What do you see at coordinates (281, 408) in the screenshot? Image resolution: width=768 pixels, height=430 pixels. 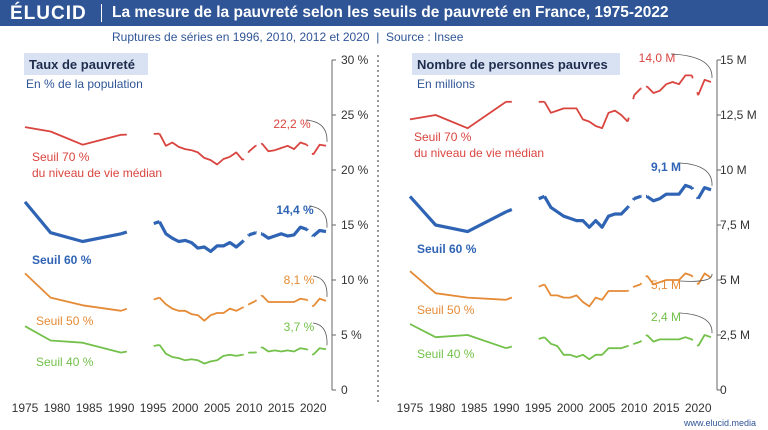 I see `rate-x-tick-label: 2015` at bounding box center [281, 408].